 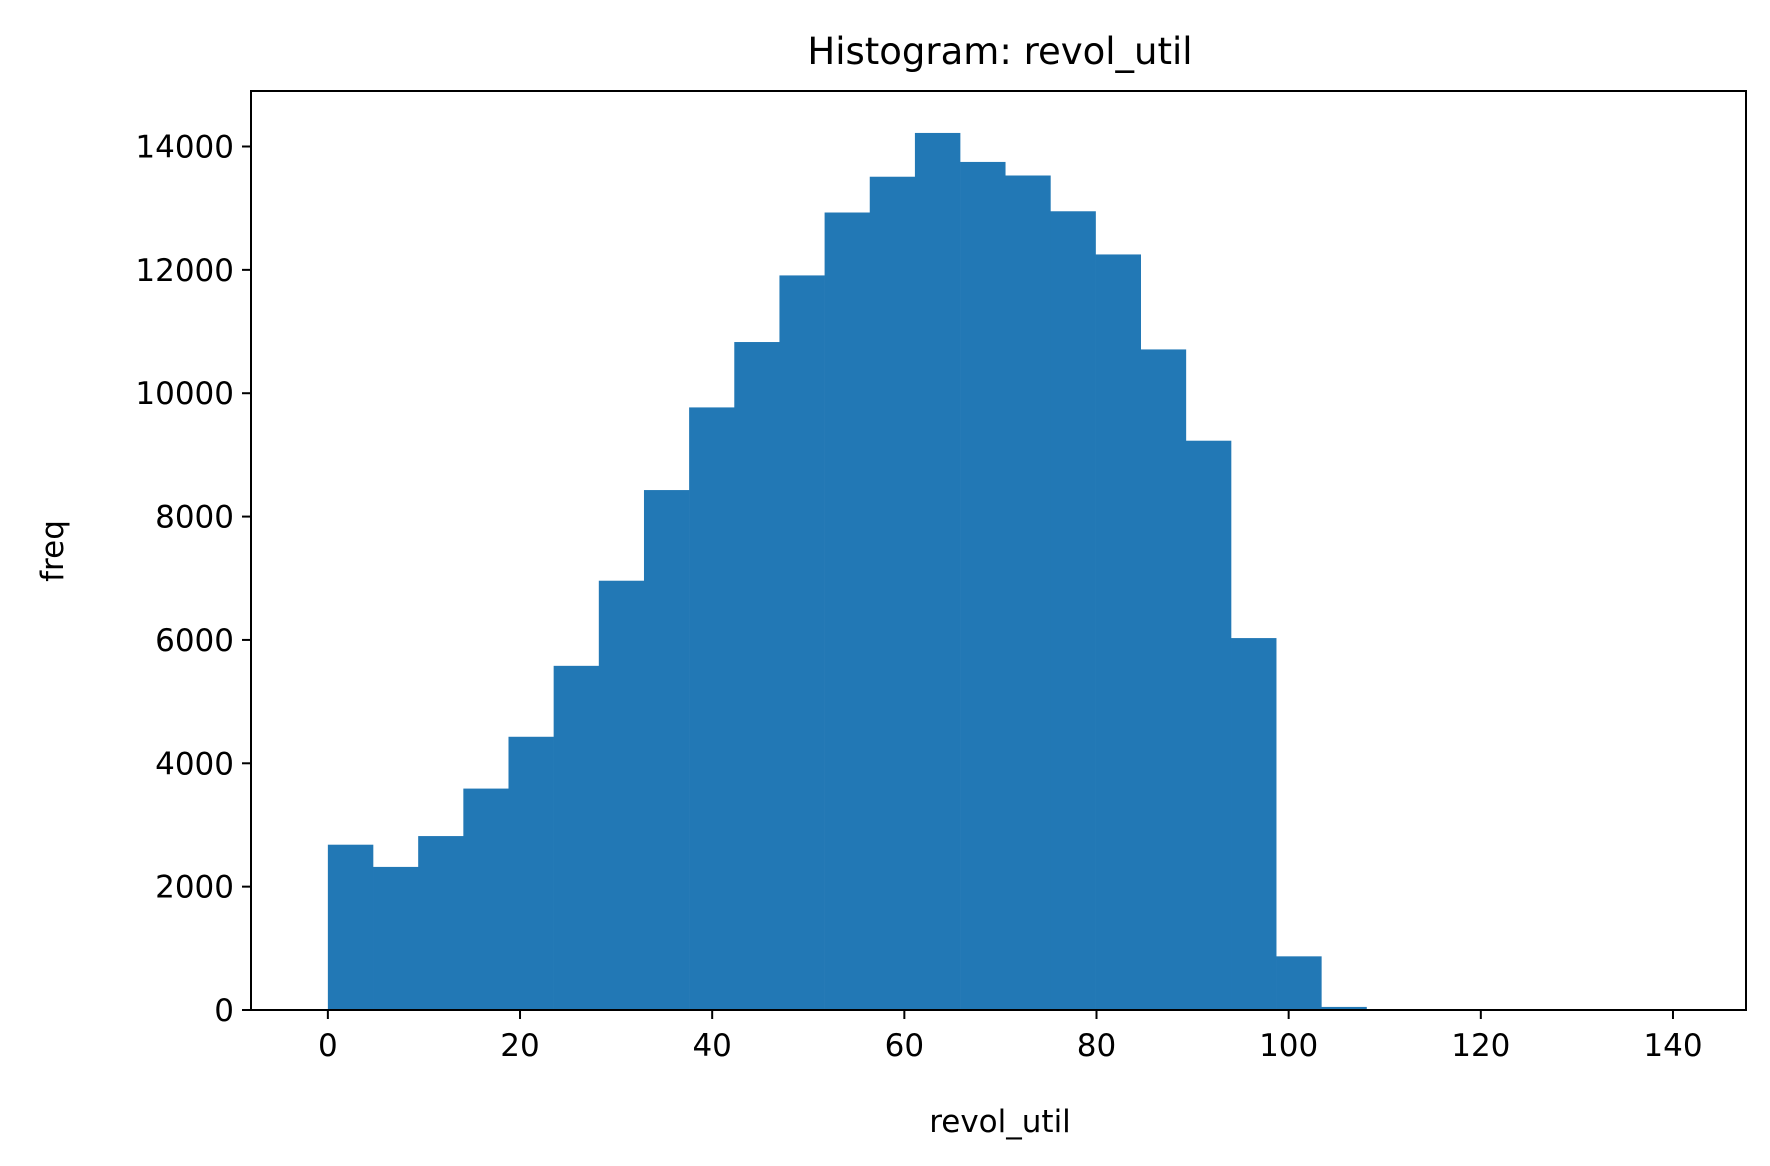 I want to click on x-axis-label: revol_util, so click(x=1000, y=1122).